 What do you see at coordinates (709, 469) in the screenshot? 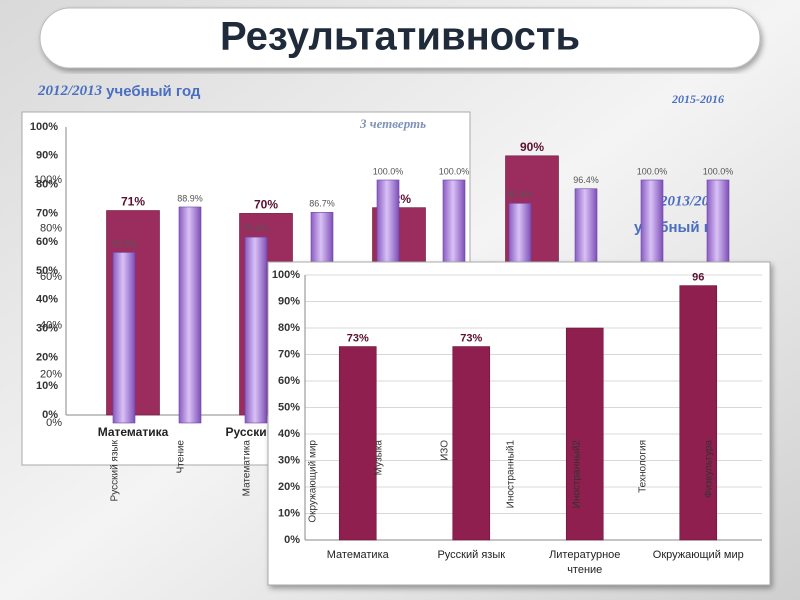
I see `x-tick-label: Физкультура` at bounding box center [709, 469].